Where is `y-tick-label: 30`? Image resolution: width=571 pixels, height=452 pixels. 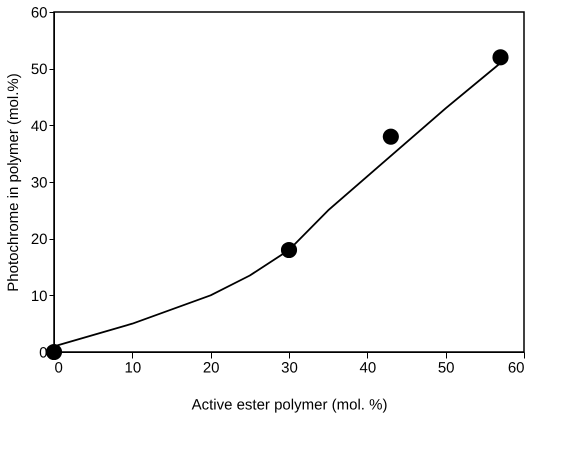
y-tick-label: 30 is located at coordinates (39, 183).